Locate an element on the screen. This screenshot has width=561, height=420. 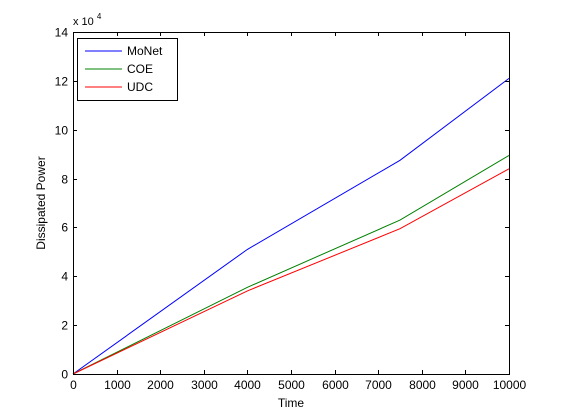
y-tick-label: 4 is located at coordinates (64, 277).